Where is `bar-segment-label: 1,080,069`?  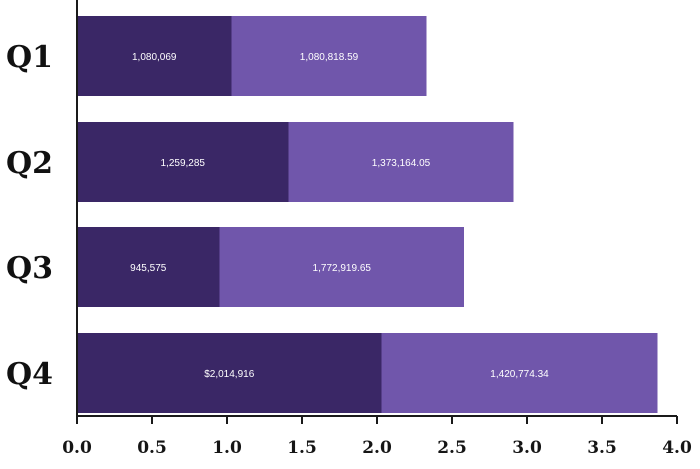
bar-segment-label: 1,080,069 is located at coordinates (154, 57).